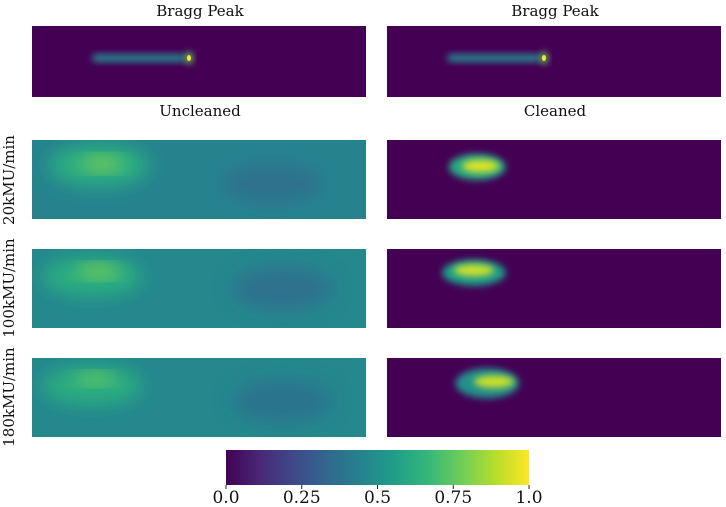  I want to click on panel-bragg-peak-right, so click(554, 61).